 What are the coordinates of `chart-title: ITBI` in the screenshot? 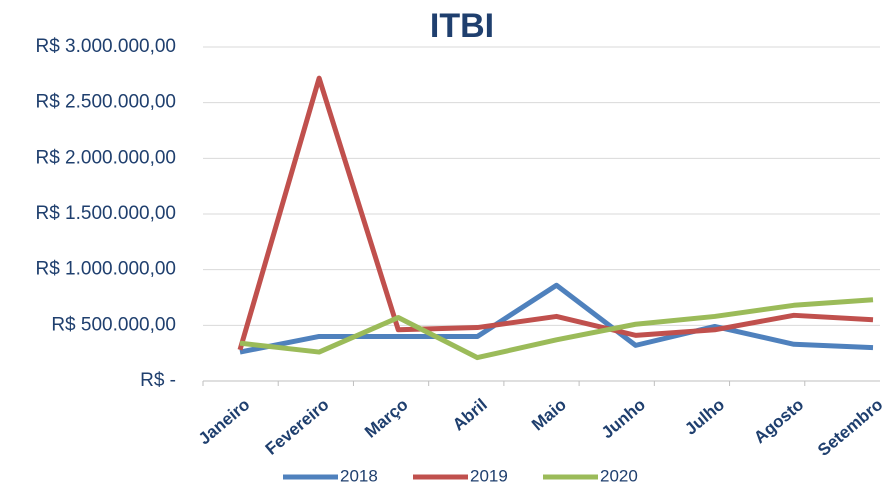 It's located at (462, 26).